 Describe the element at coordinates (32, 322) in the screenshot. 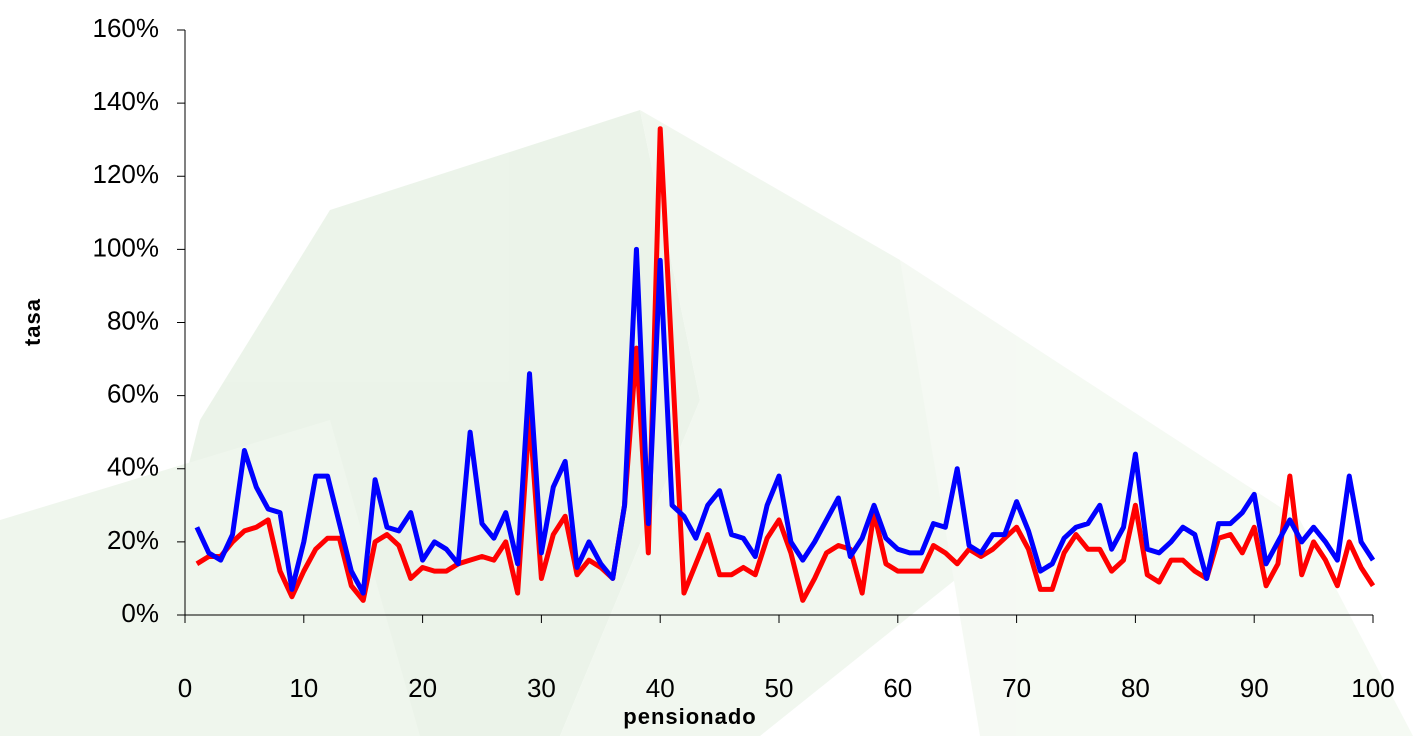

I see `y-axis-title: tasa` at that location.